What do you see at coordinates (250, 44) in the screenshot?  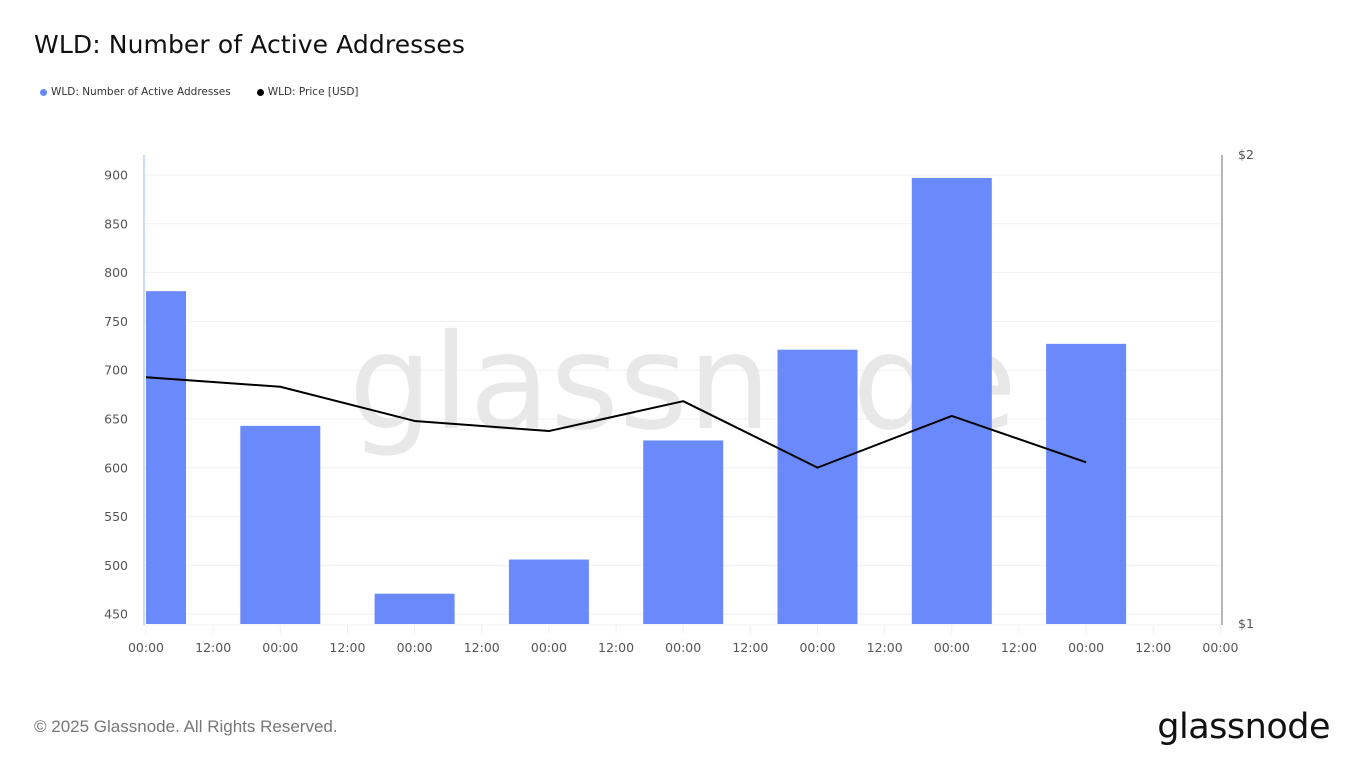 I see `chart-title: WLD: Number of Active Addresses` at bounding box center [250, 44].